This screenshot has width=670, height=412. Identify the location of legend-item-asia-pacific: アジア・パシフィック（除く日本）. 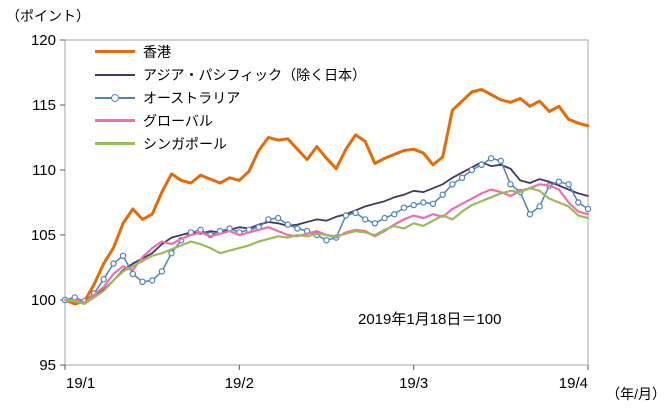
(230, 74).